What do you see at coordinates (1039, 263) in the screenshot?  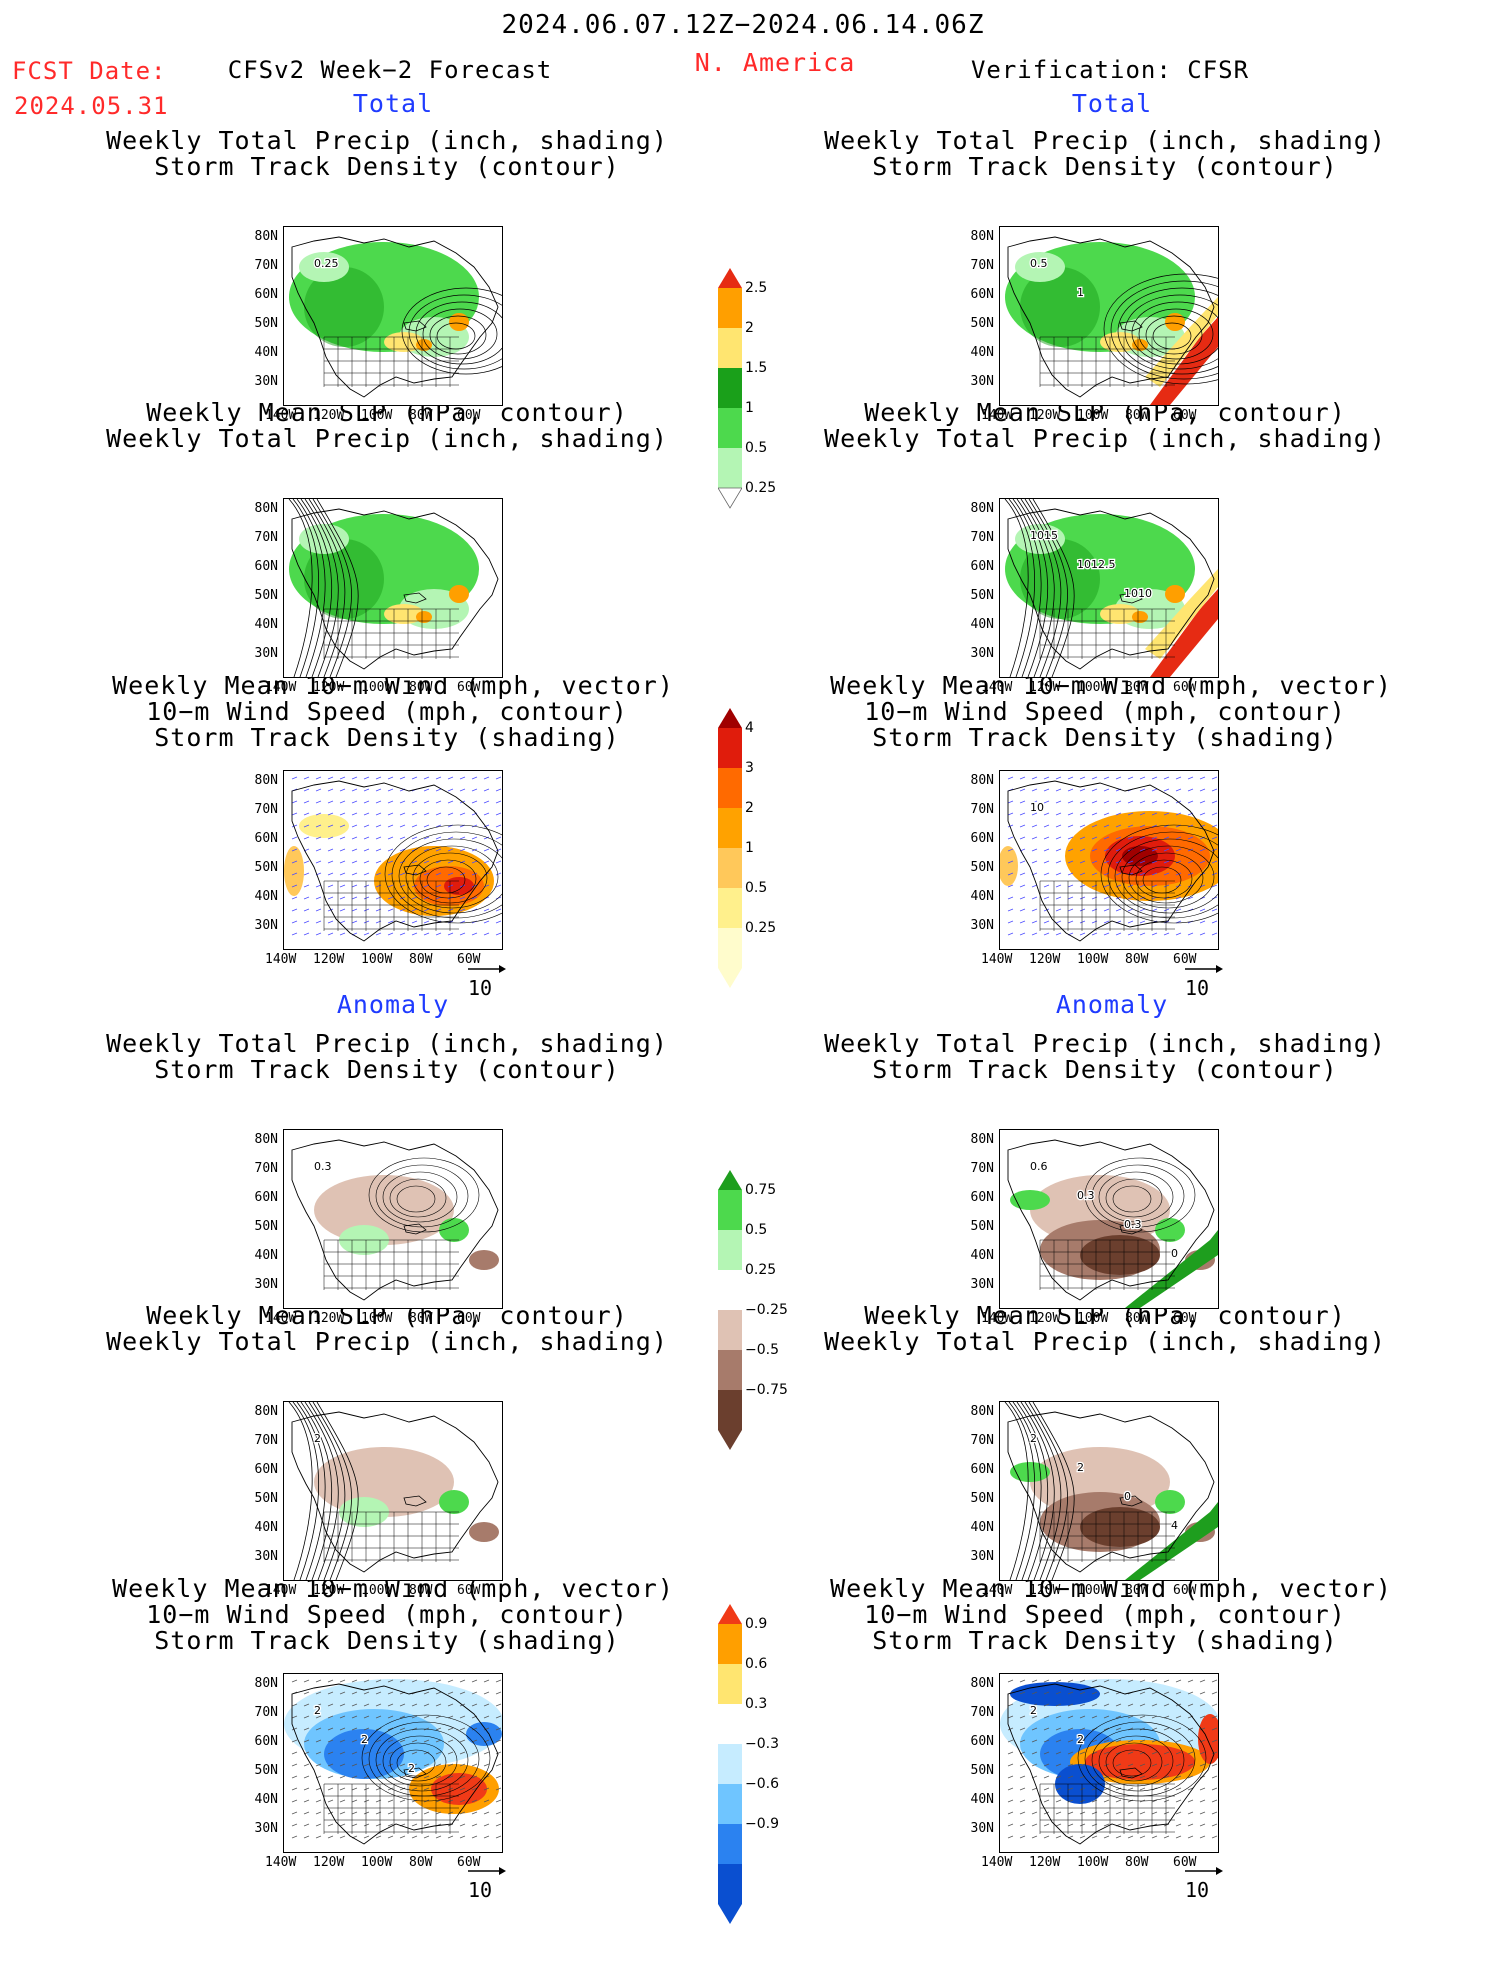 I see `contour-label: 0.5` at bounding box center [1039, 263].